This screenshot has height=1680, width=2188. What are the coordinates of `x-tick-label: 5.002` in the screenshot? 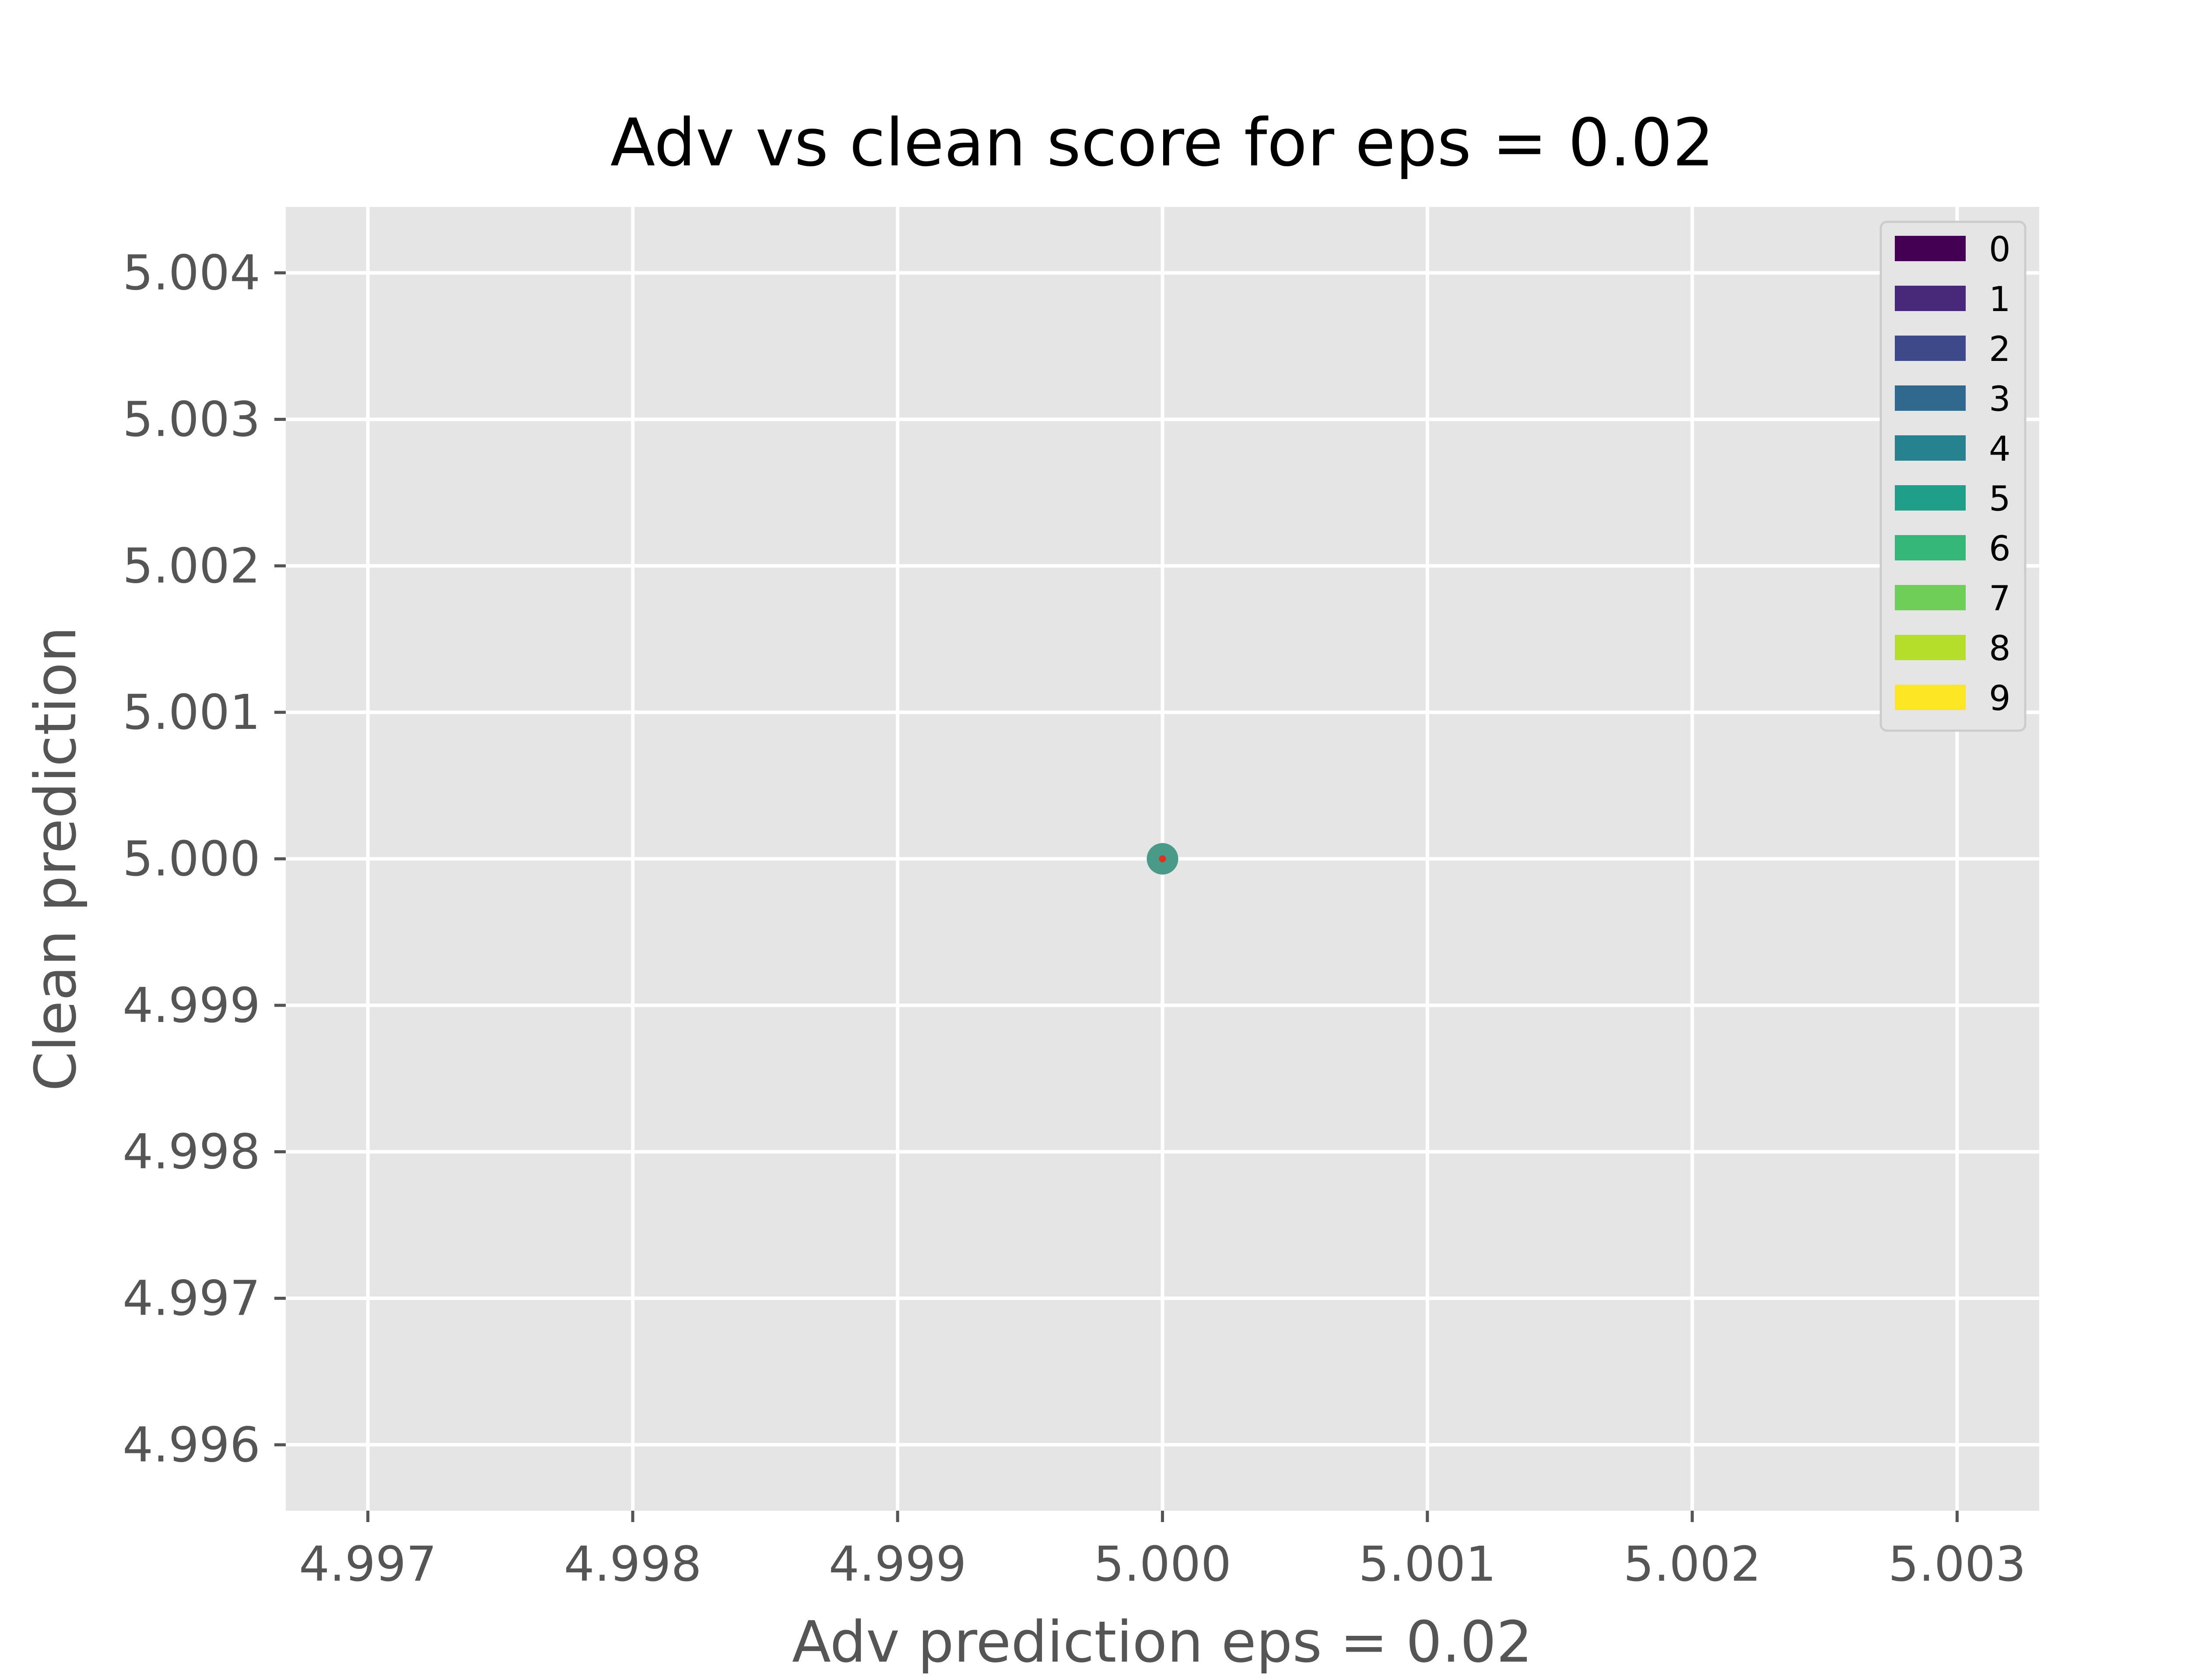 It's located at (1692, 1564).